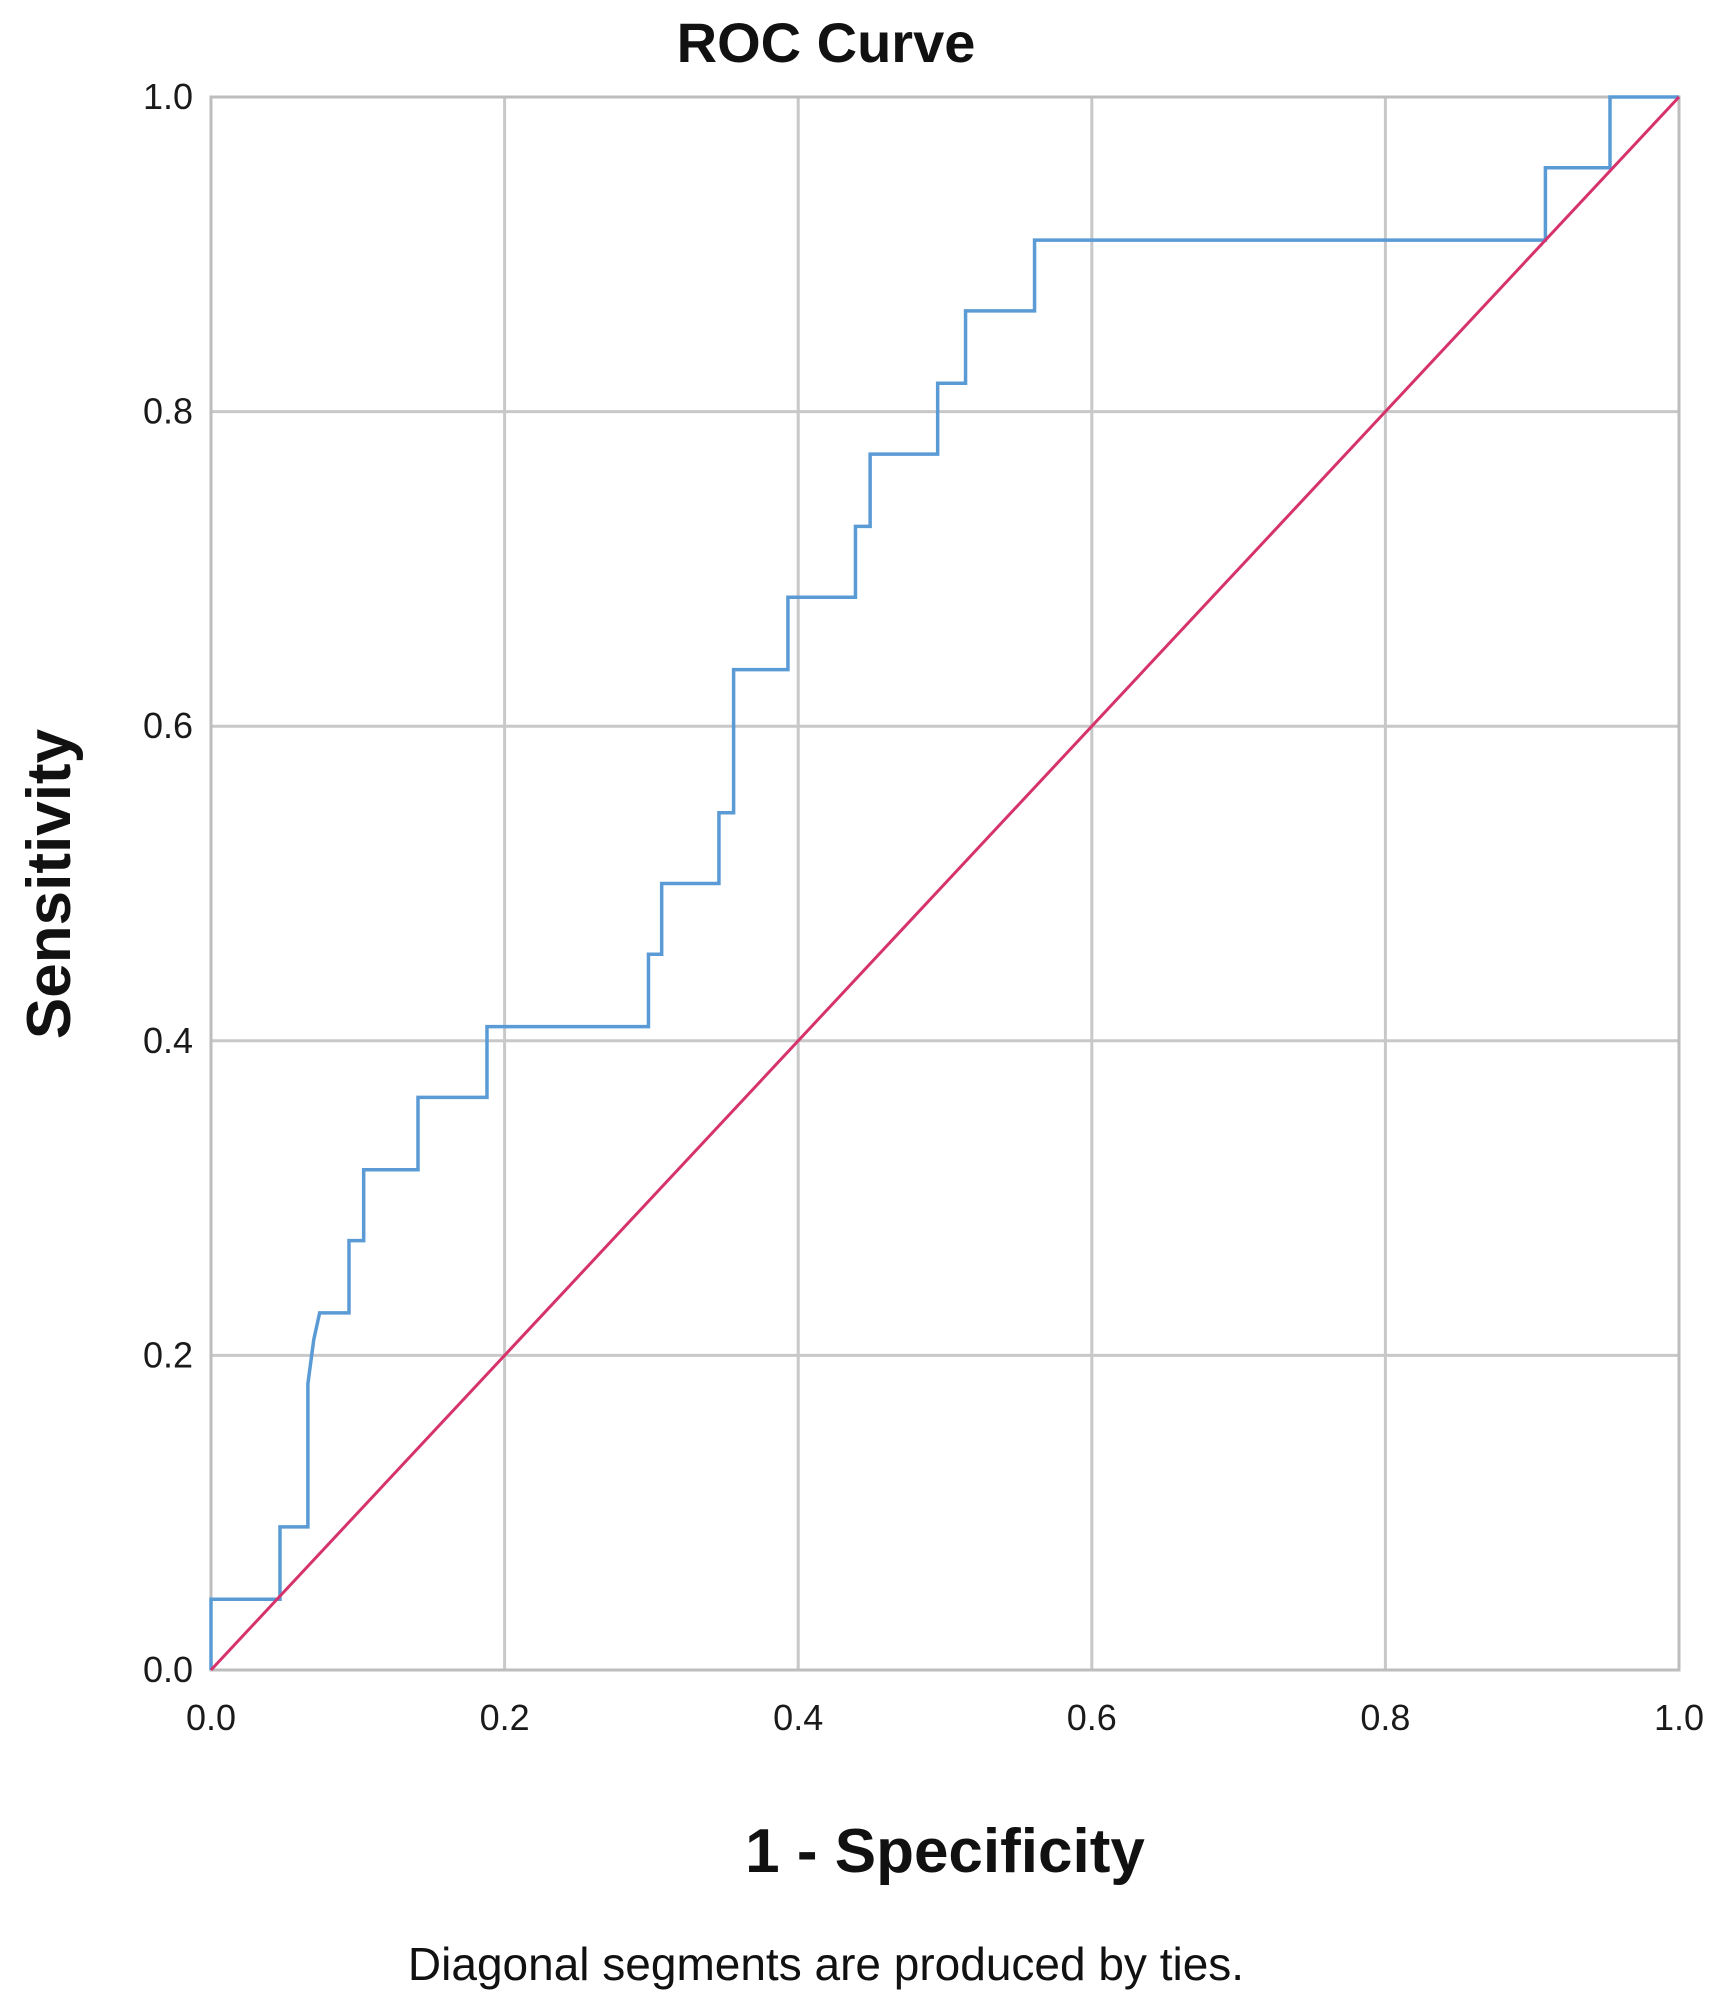 The image size is (1711, 2013). What do you see at coordinates (1679, 1717) in the screenshot?
I see `x-tick-label: 1.0` at bounding box center [1679, 1717].